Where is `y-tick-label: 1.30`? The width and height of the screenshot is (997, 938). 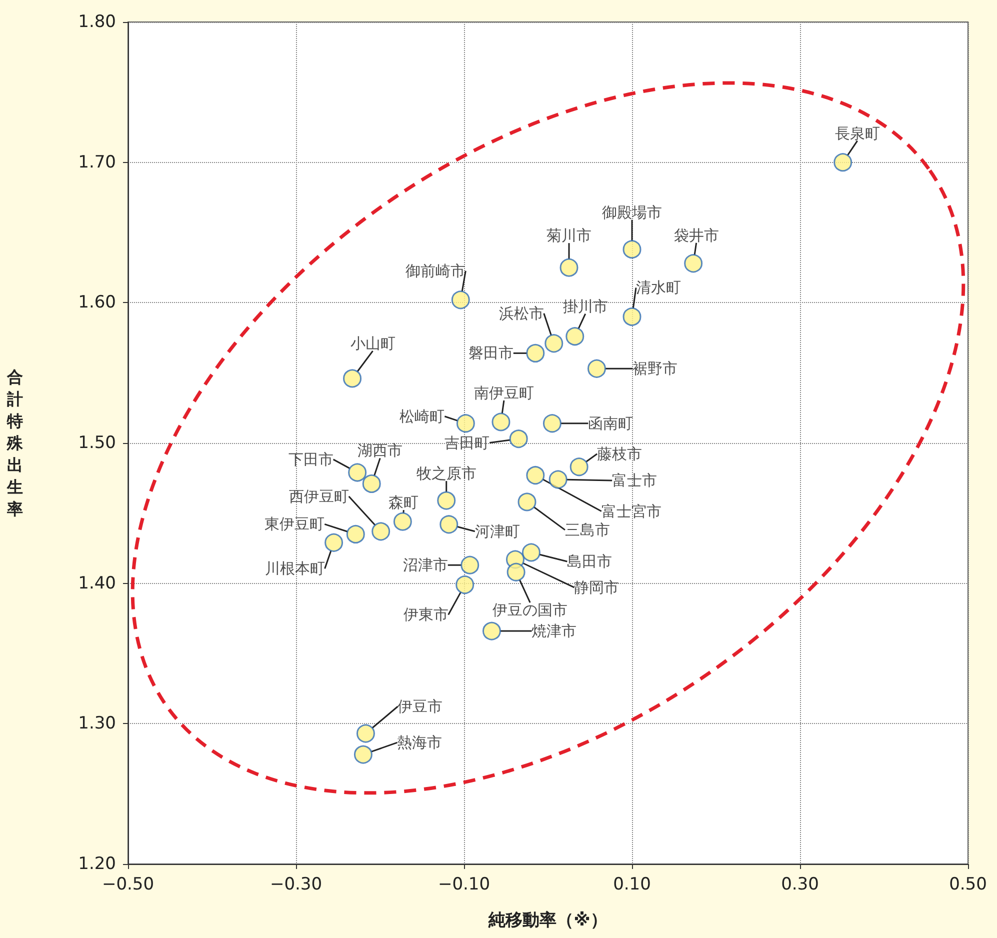
y-tick-label: 1.30 is located at coordinates (97, 724).